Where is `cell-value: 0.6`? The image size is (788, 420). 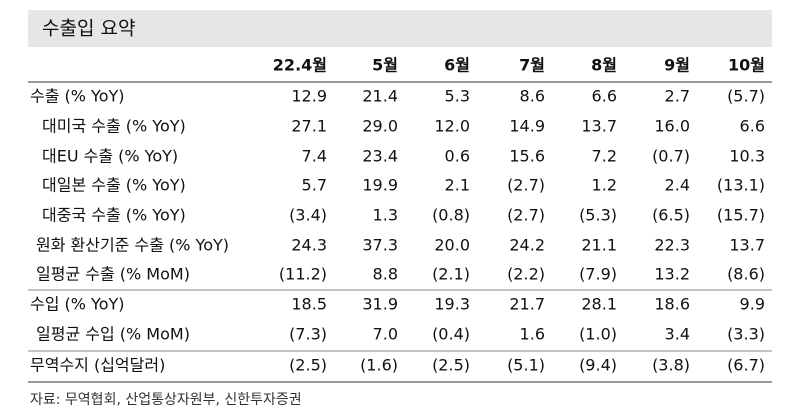 cell-value: 0.6 is located at coordinates (457, 156).